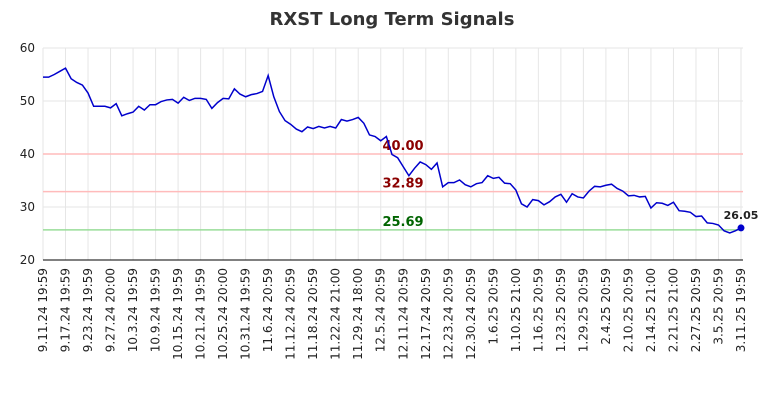  What do you see at coordinates (88, 310) in the screenshot?
I see `x-tick-label: 9.23.24 19:59` at bounding box center [88, 310].